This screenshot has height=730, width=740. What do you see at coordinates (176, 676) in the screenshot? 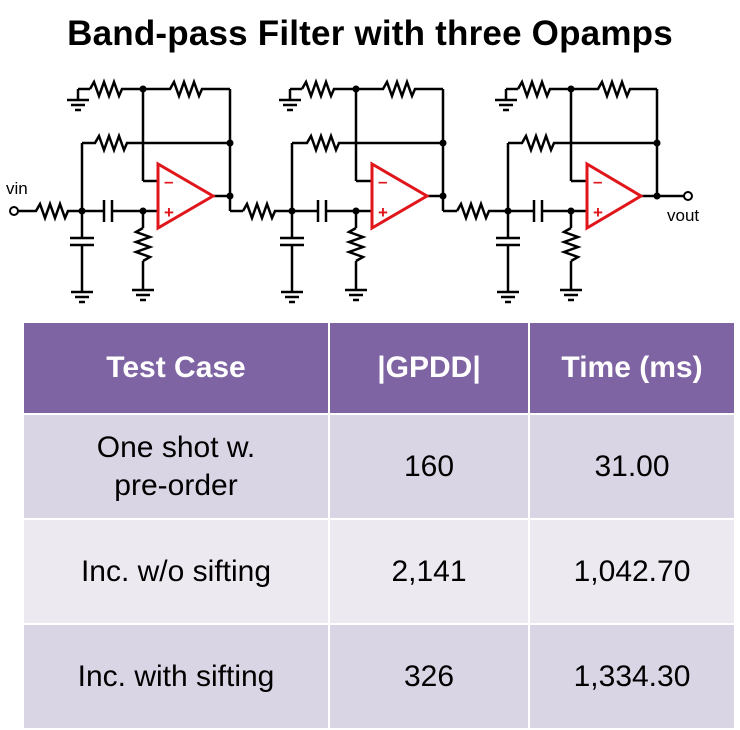
I see `cell-test-case: Inc. with sifting` at bounding box center [176, 676].